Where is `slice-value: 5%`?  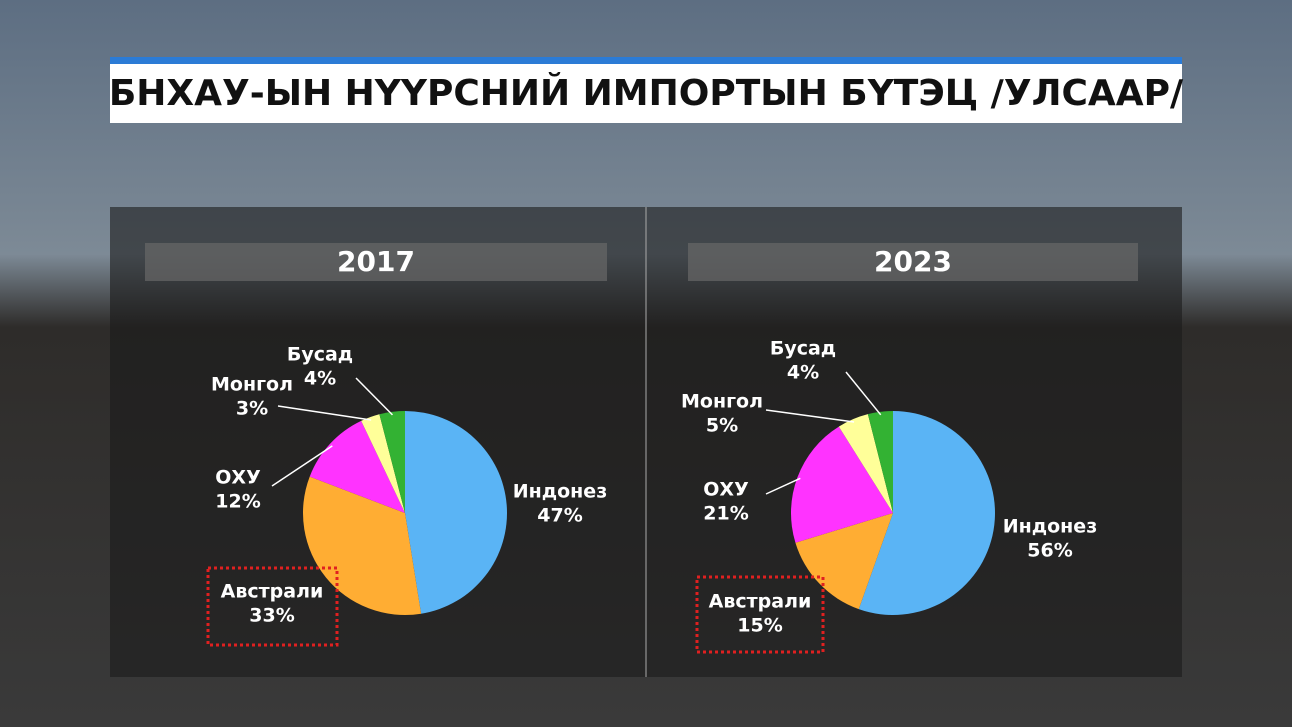
slice-value: 5% is located at coordinates (722, 426).